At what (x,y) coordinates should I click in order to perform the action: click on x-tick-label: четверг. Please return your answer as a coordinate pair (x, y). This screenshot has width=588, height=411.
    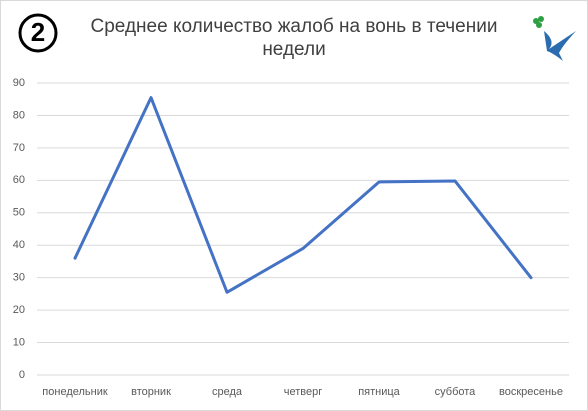
    Looking at the image, I should click on (303, 392).